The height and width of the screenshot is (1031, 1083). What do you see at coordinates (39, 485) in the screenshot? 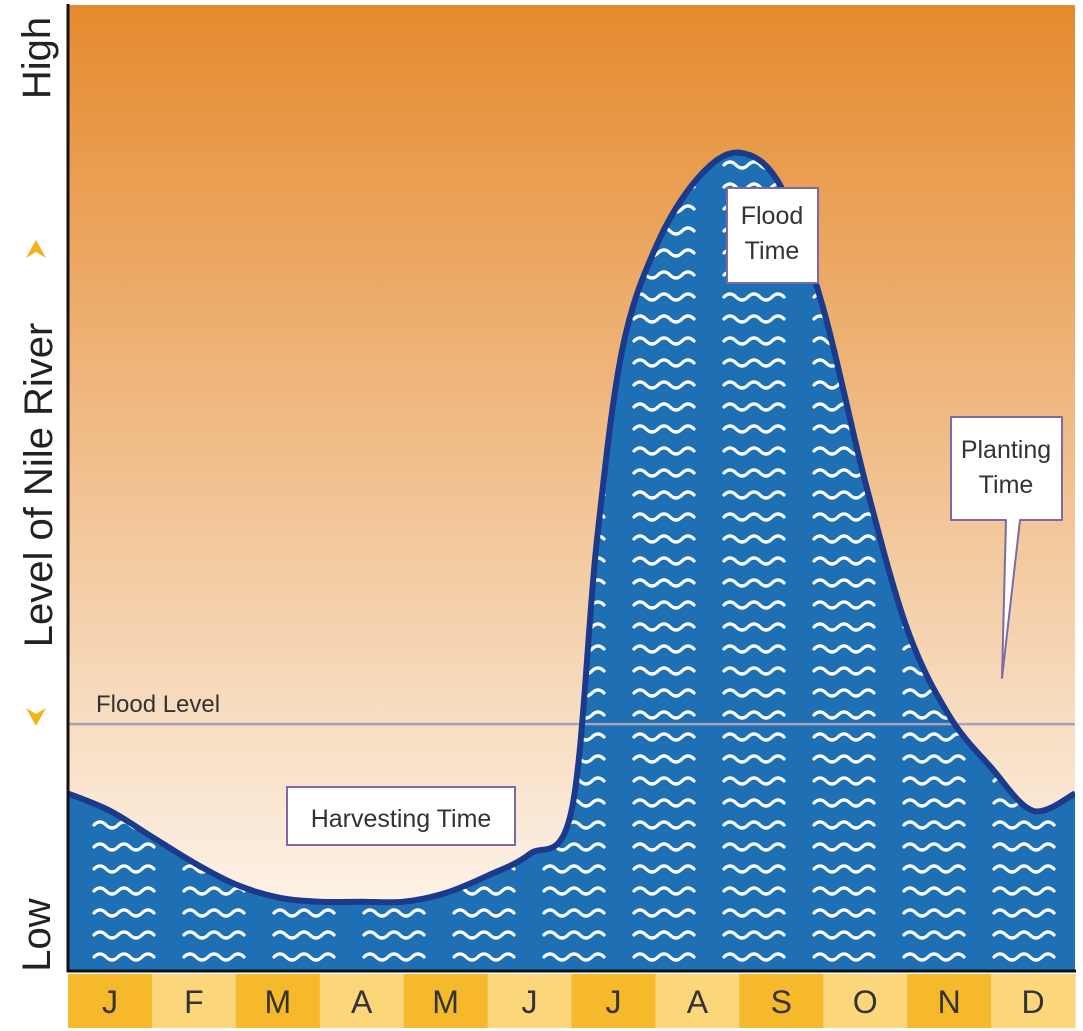
I see `y-axis-title: Level of Nile River` at bounding box center [39, 485].